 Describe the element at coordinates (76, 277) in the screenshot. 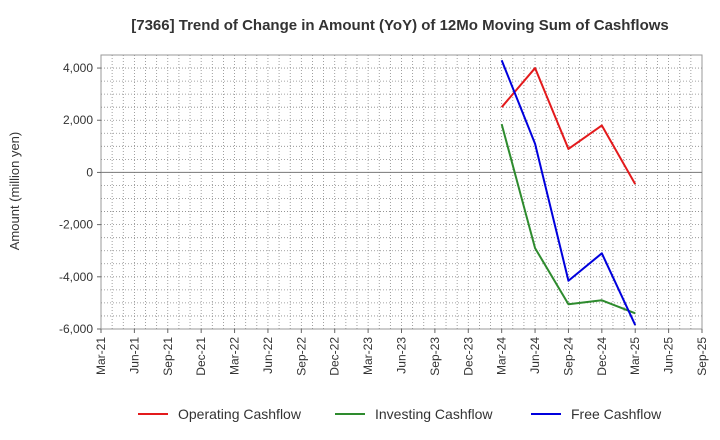

I see `y-tick-label: -4,000` at that location.